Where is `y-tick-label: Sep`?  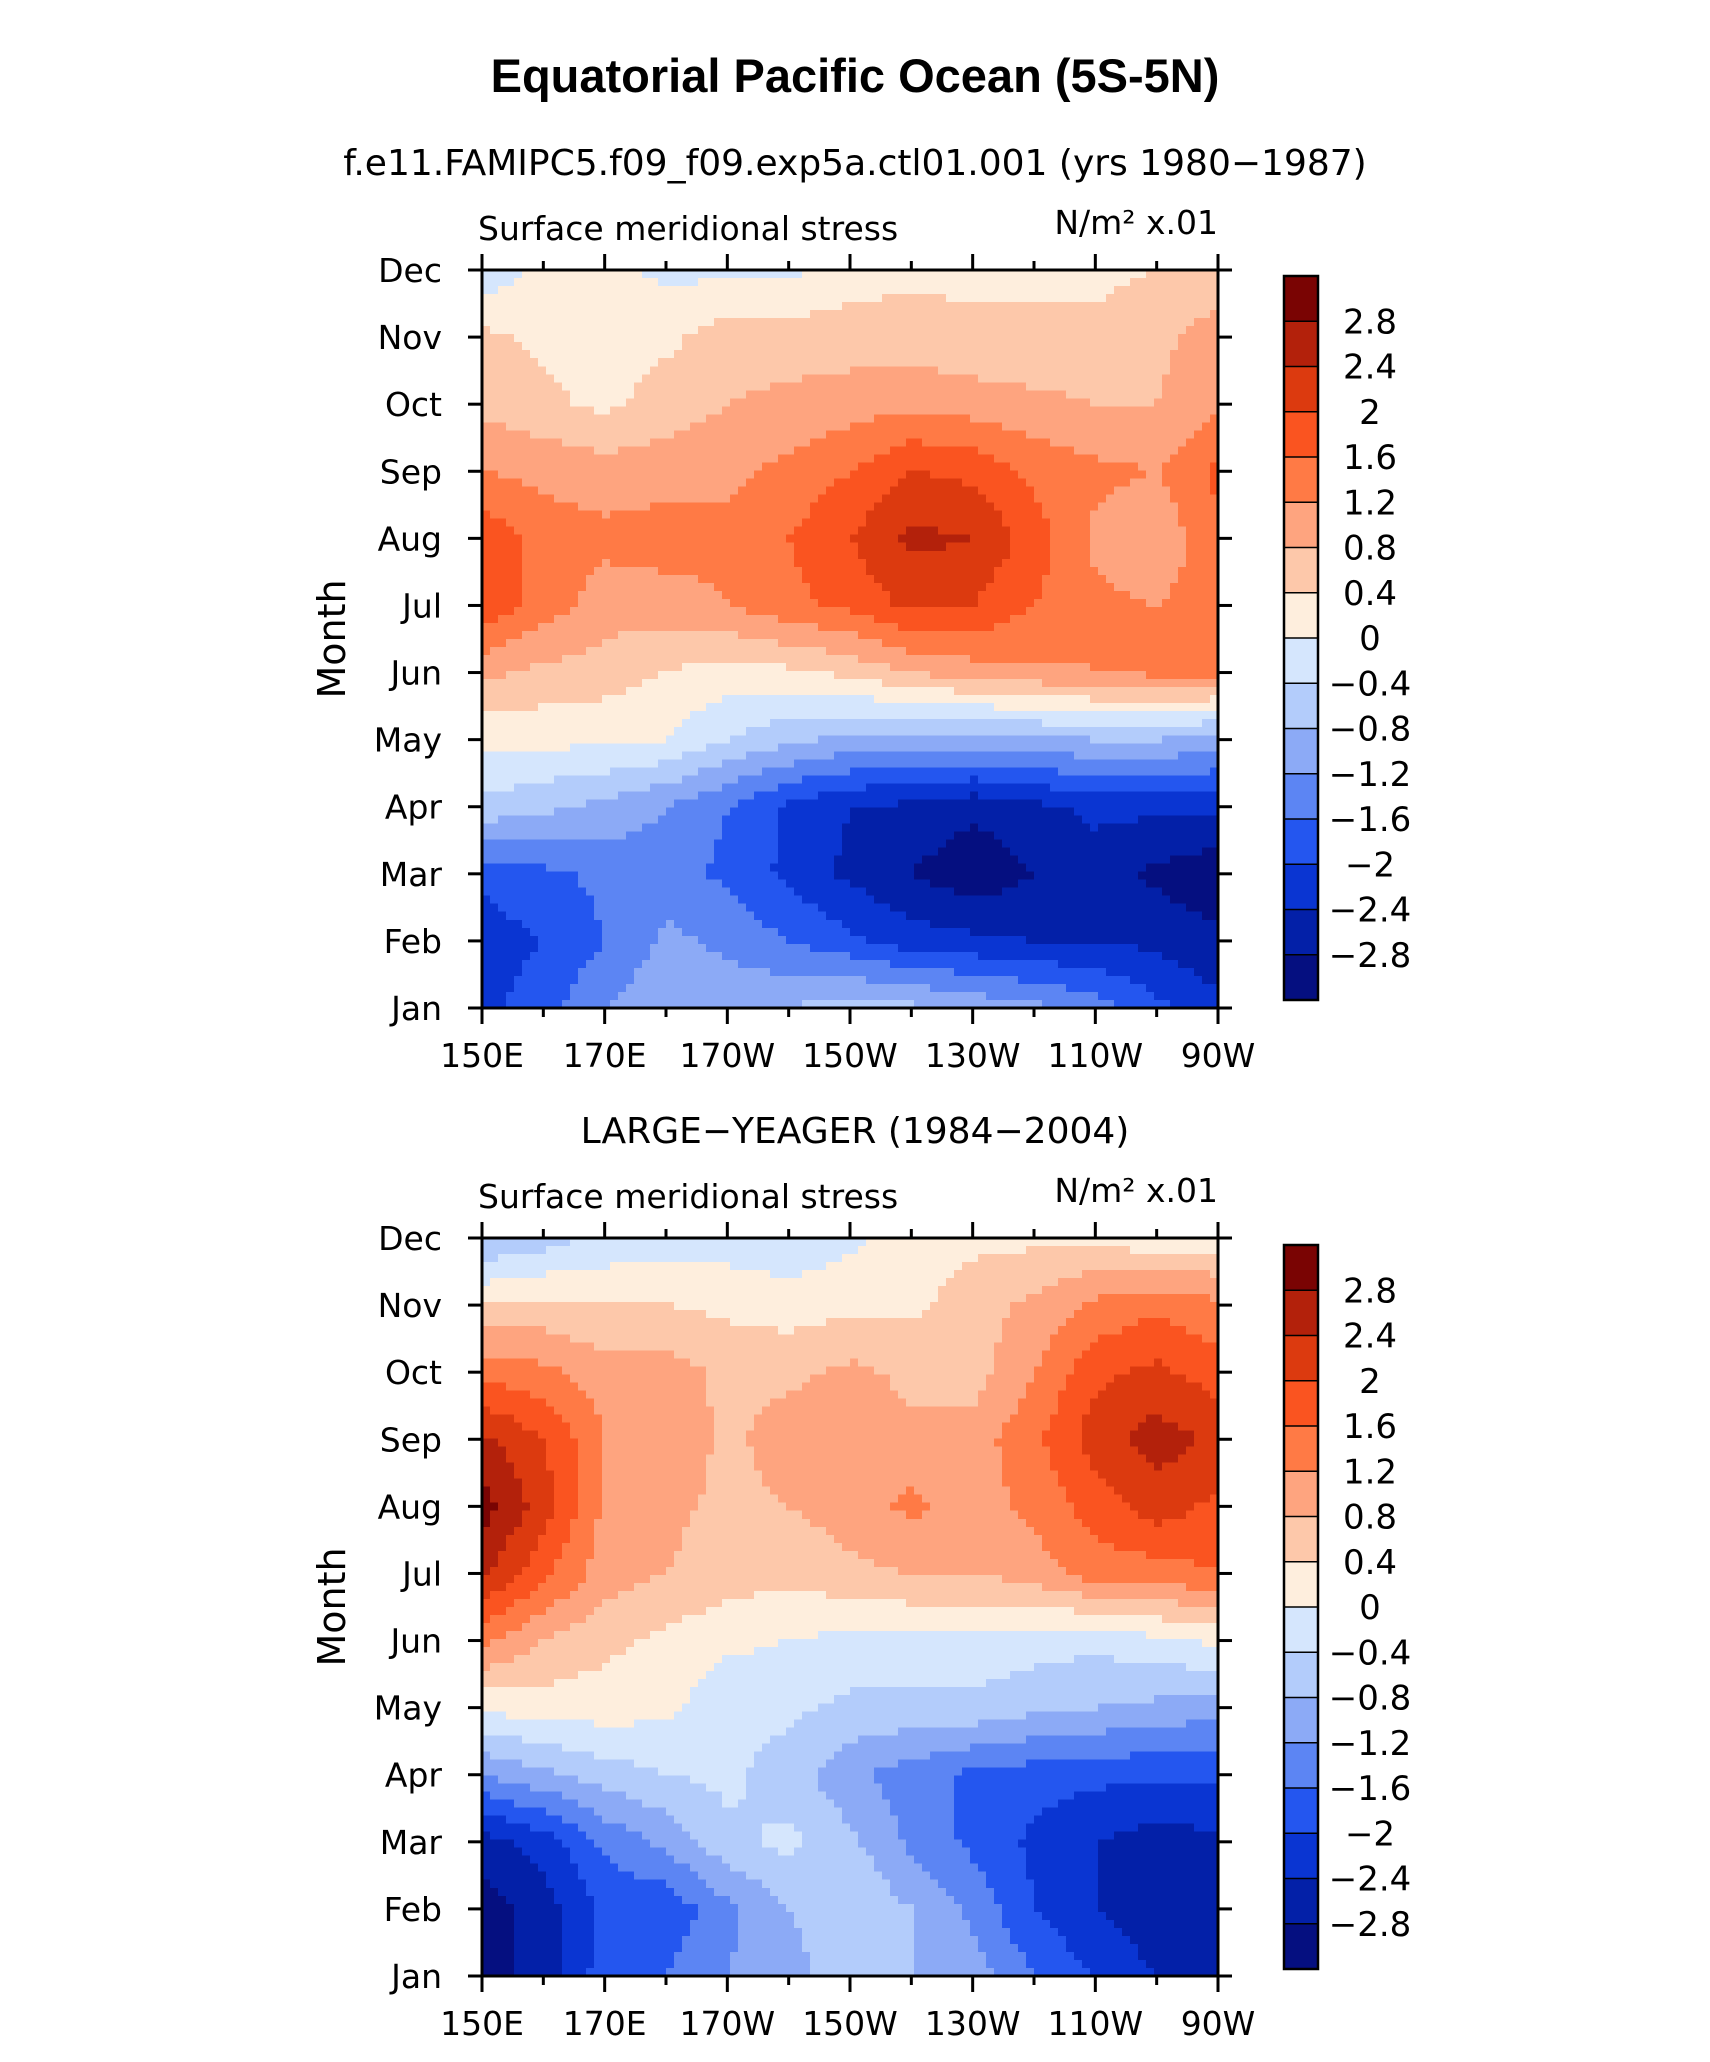
y-tick-label: Sep is located at coordinates (411, 1439).